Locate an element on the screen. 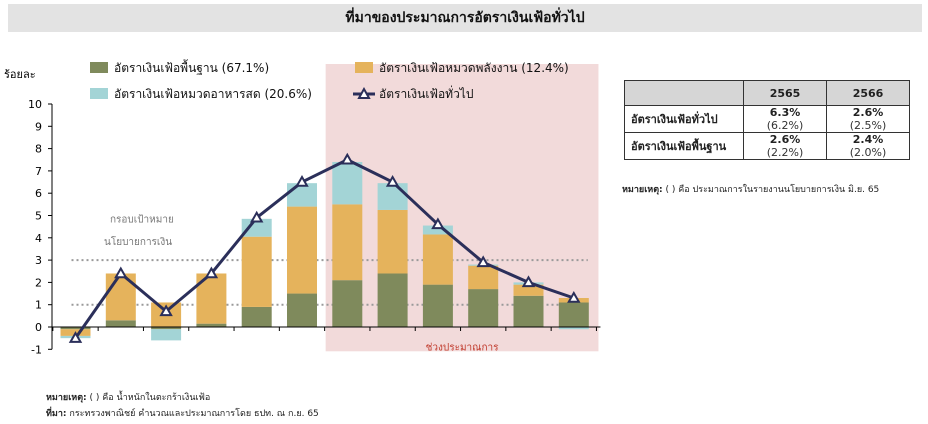  legend-label: อัตราเงินเฟ้อพื้นฐาน (67.1%) is located at coordinates (191, 67).